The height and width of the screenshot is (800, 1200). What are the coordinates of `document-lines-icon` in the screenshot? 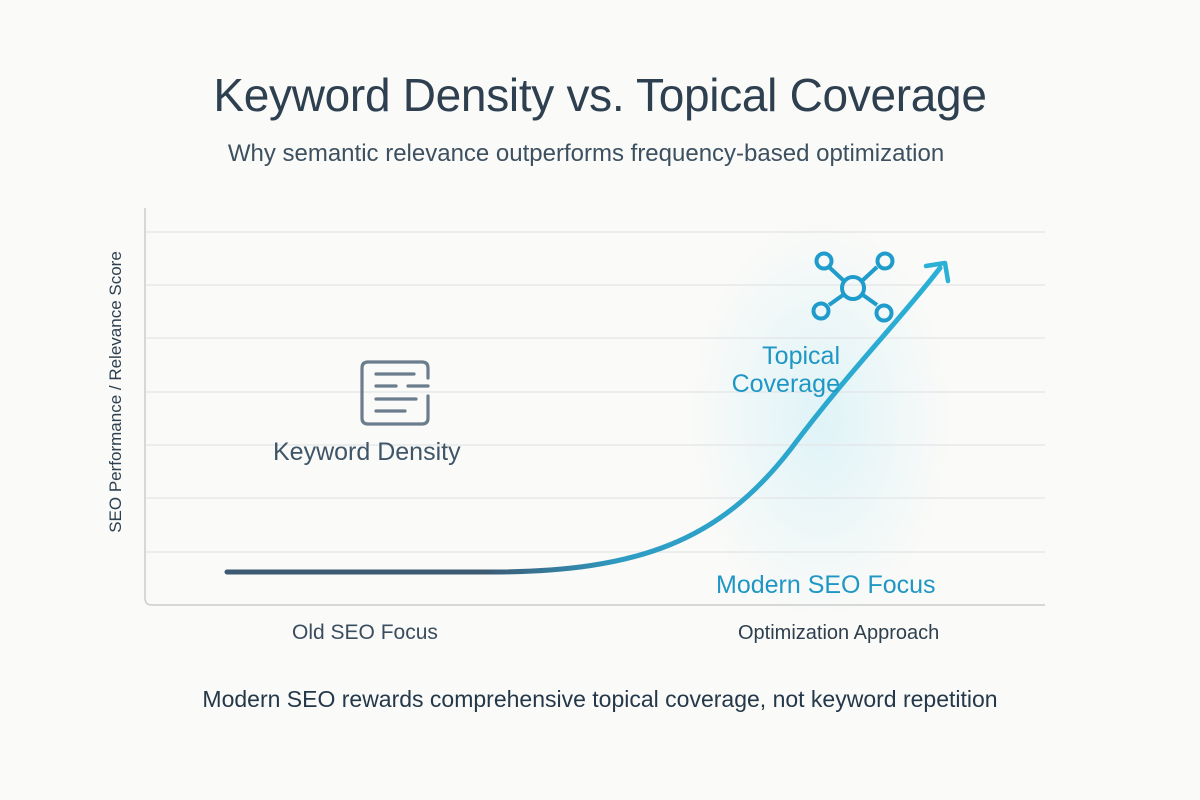 It's located at (395, 393).